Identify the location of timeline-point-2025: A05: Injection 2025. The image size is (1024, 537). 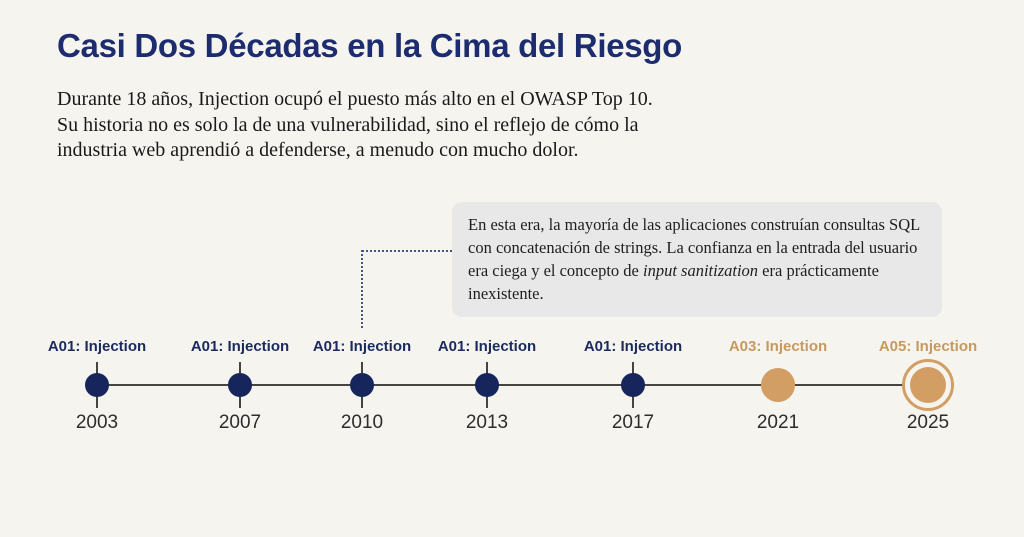
(928, 391).